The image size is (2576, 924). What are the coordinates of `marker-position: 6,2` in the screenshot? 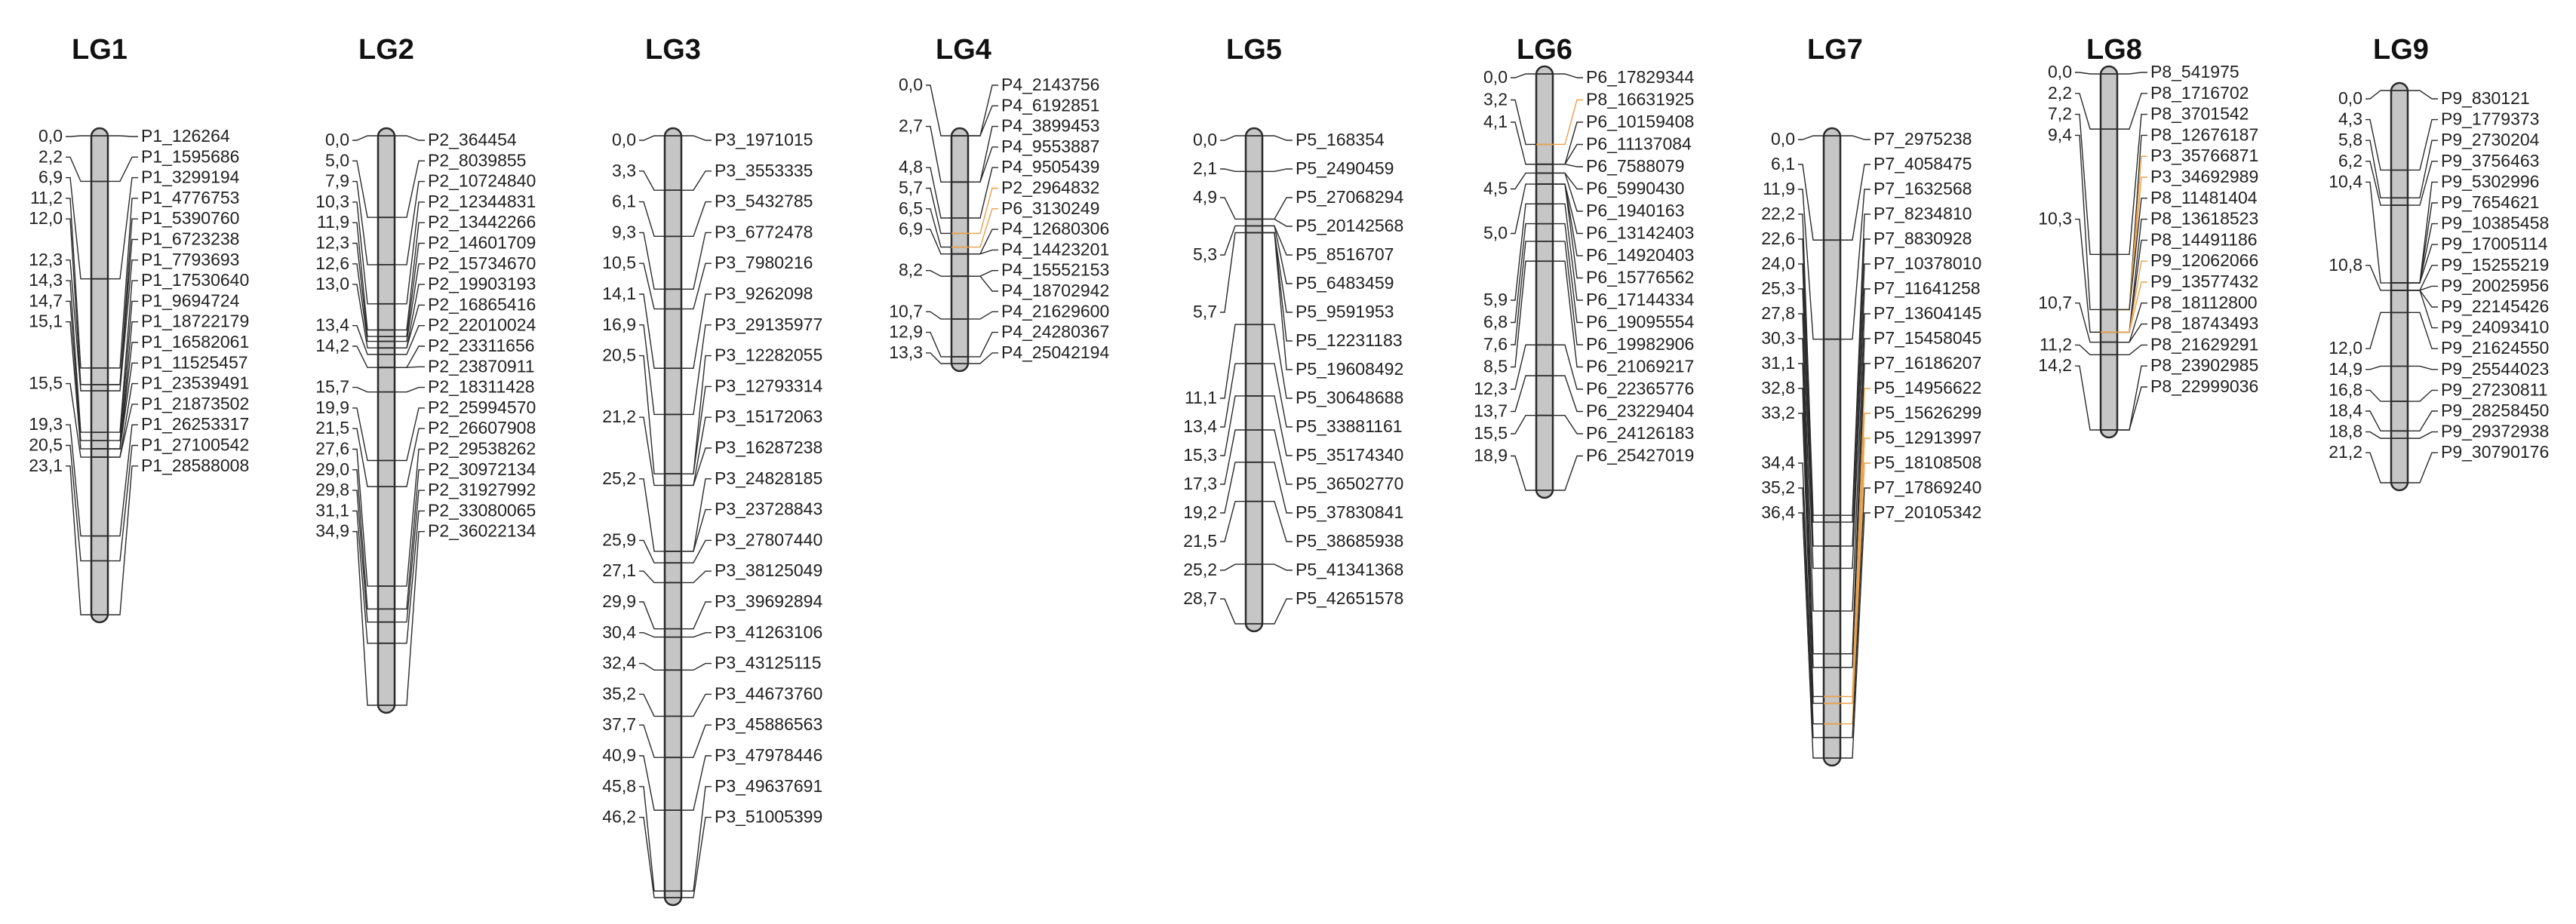 It's located at (2350, 160).